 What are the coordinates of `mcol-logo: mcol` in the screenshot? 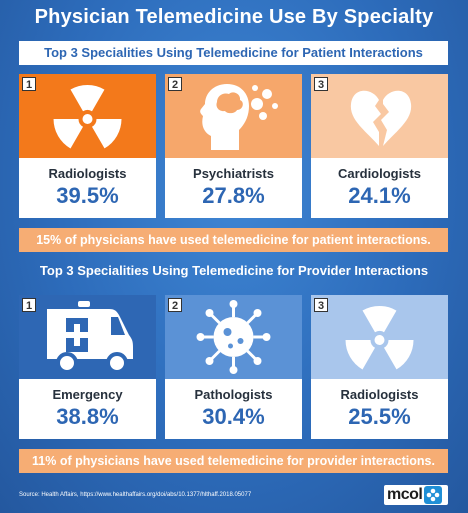 It's located at (416, 495).